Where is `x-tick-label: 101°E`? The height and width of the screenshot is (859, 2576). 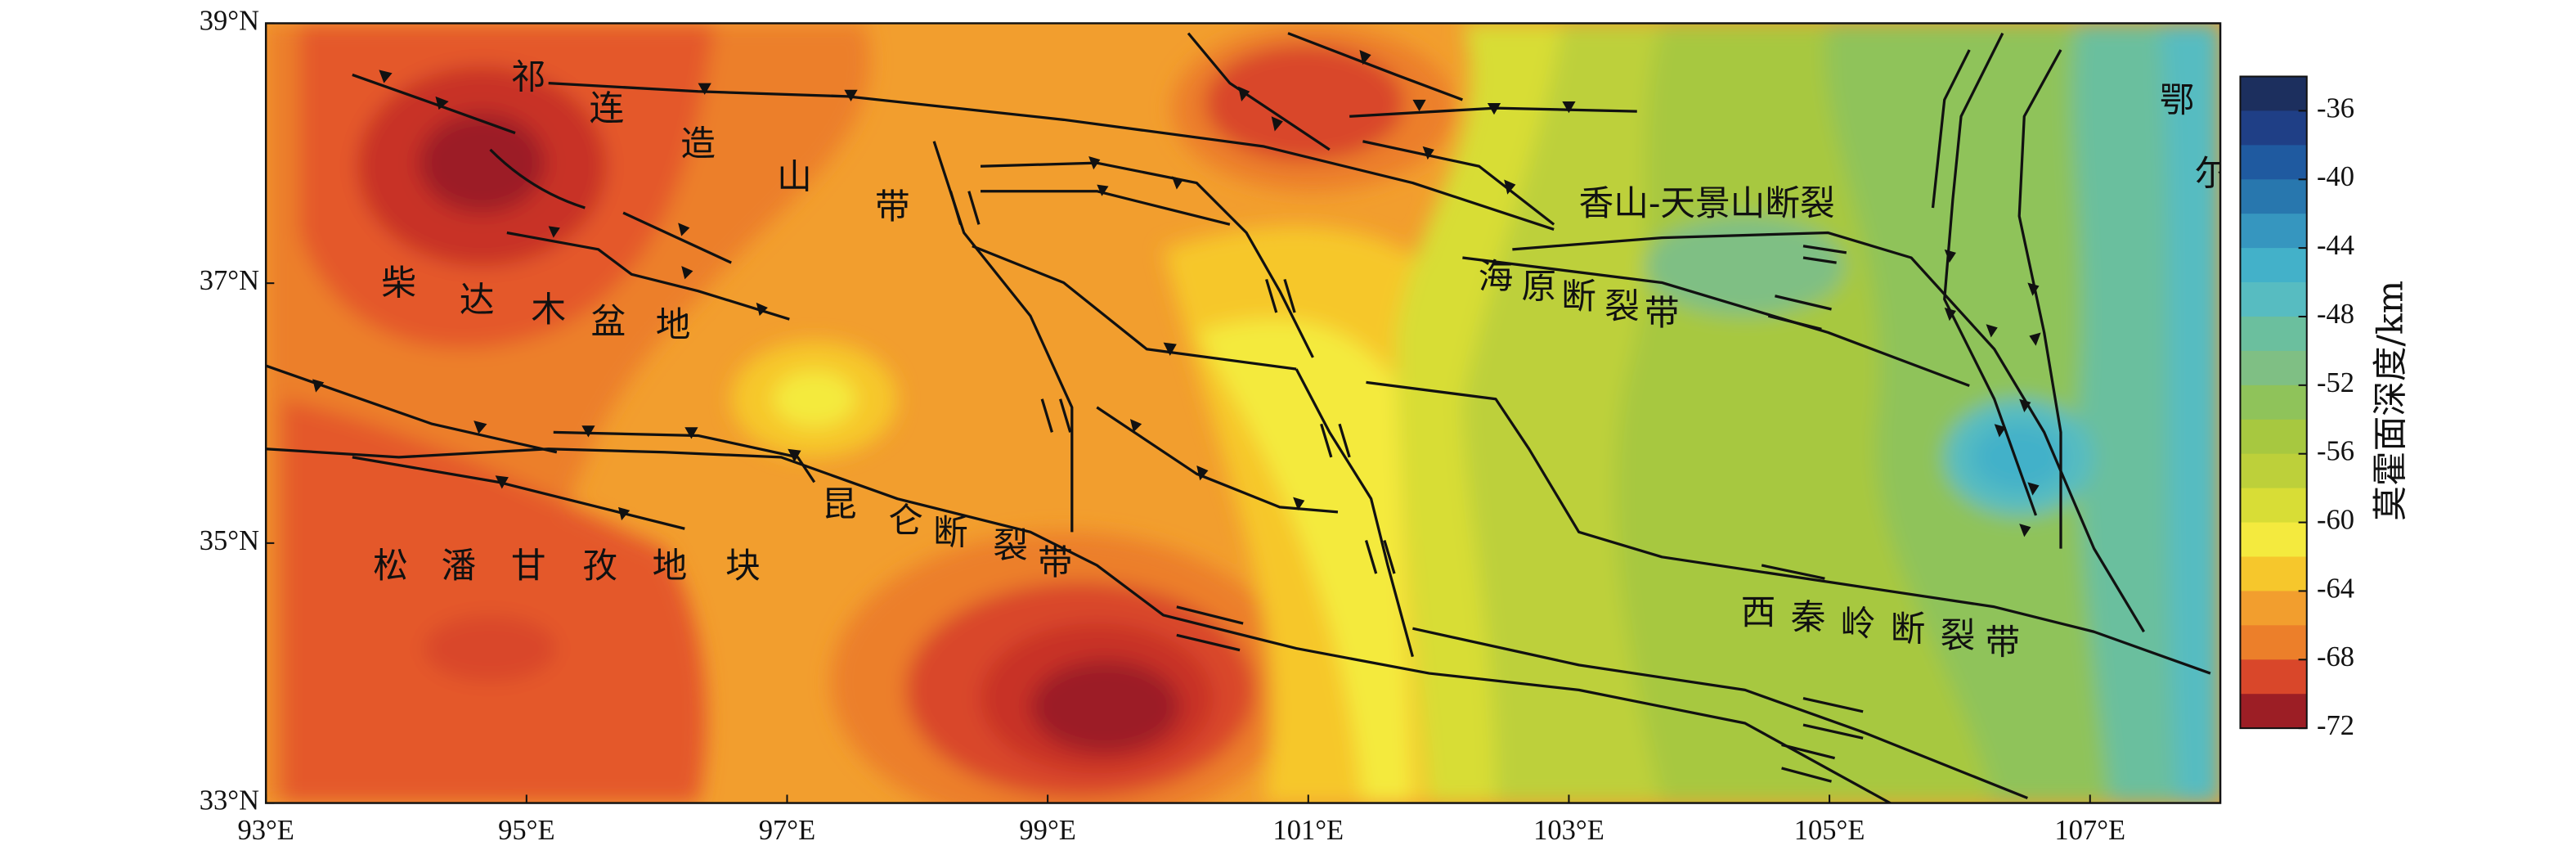
x-tick-label: 101°E is located at coordinates (1308, 830).